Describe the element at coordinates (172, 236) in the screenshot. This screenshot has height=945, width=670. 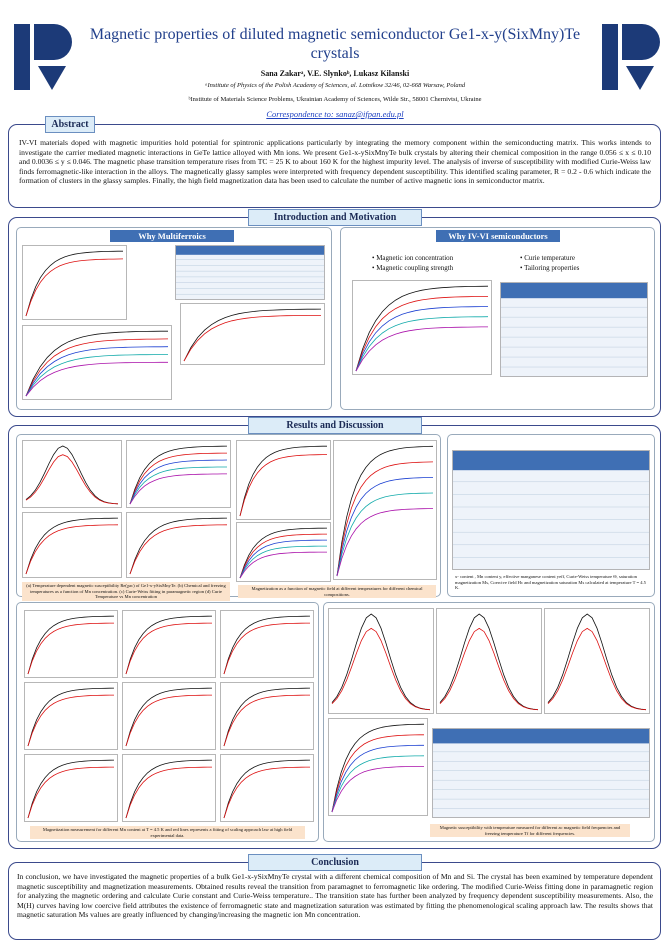
I see `panel-title: Why Multiferroics` at that location.